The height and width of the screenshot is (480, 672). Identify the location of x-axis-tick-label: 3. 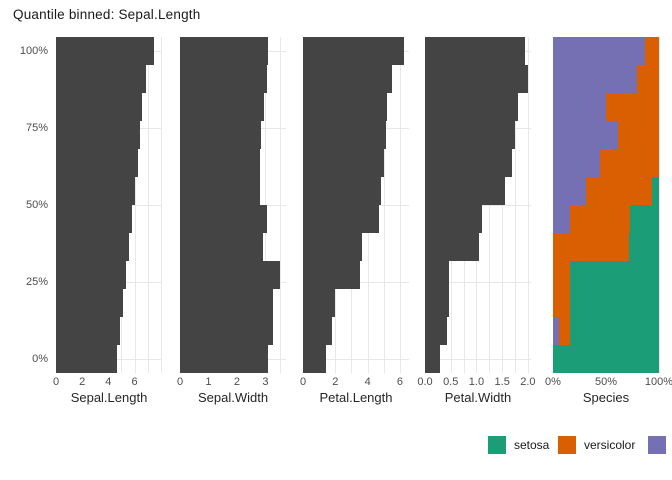
(265, 382).